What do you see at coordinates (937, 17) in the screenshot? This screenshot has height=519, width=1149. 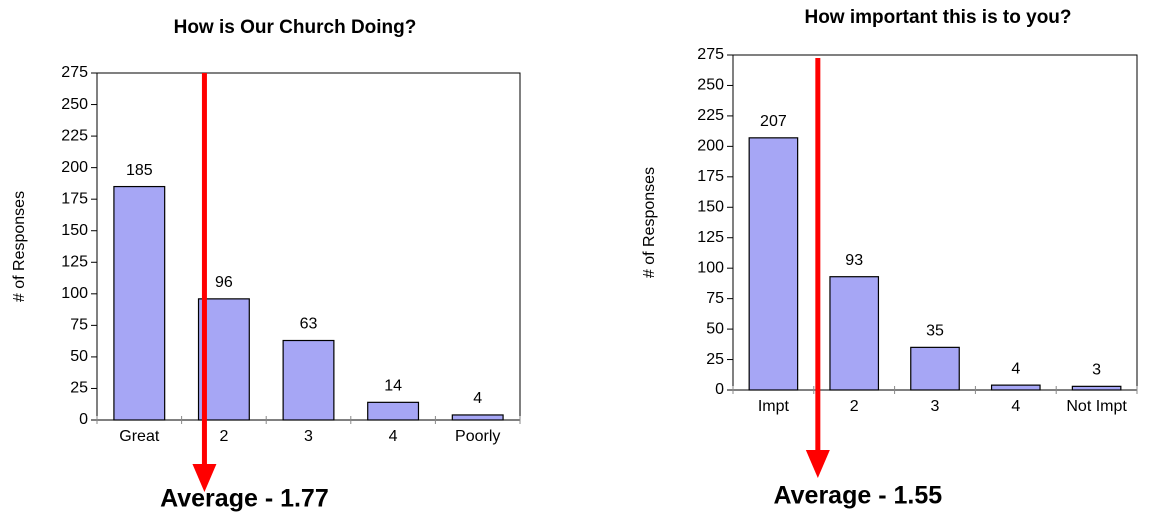 I see `chart-title: How important this is to you?` at bounding box center [937, 17].